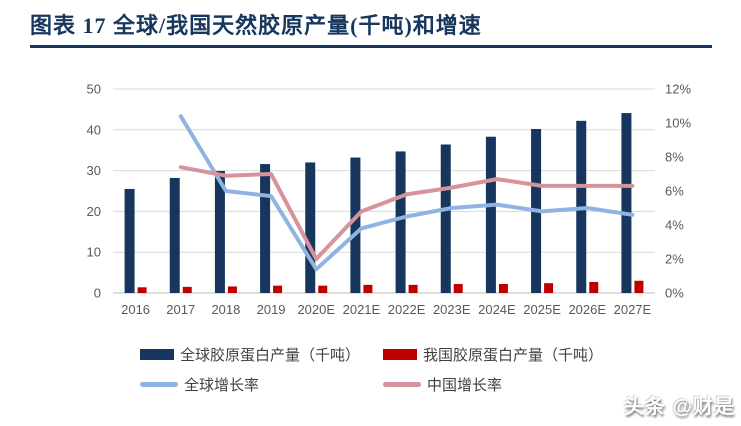 This screenshot has height=426, width=741. I want to click on right-axis-tick-label: 4%, so click(674, 225).